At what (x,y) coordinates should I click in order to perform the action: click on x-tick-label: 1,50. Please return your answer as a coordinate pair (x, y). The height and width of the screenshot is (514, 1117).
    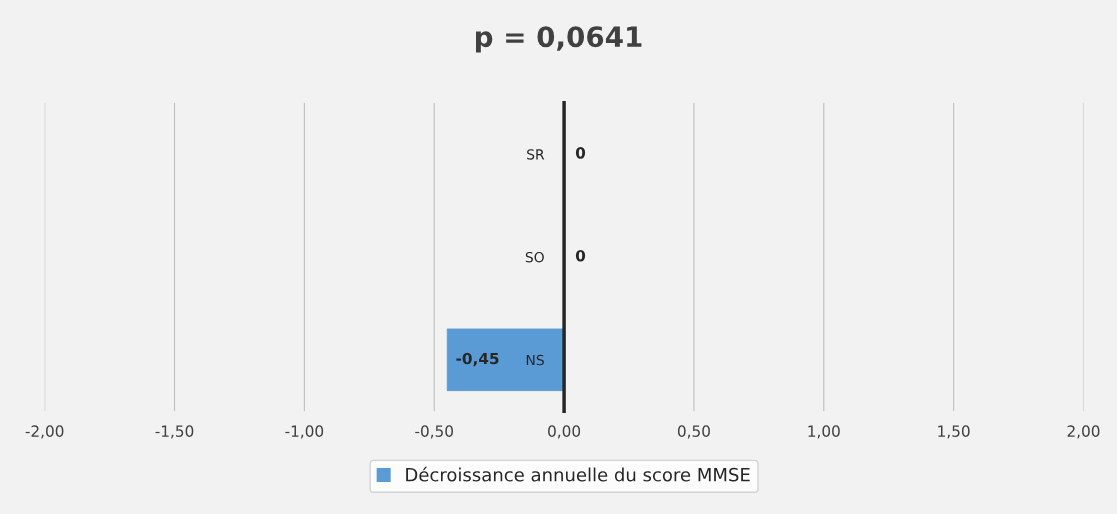
    Looking at the image, I should click on (954, 432).